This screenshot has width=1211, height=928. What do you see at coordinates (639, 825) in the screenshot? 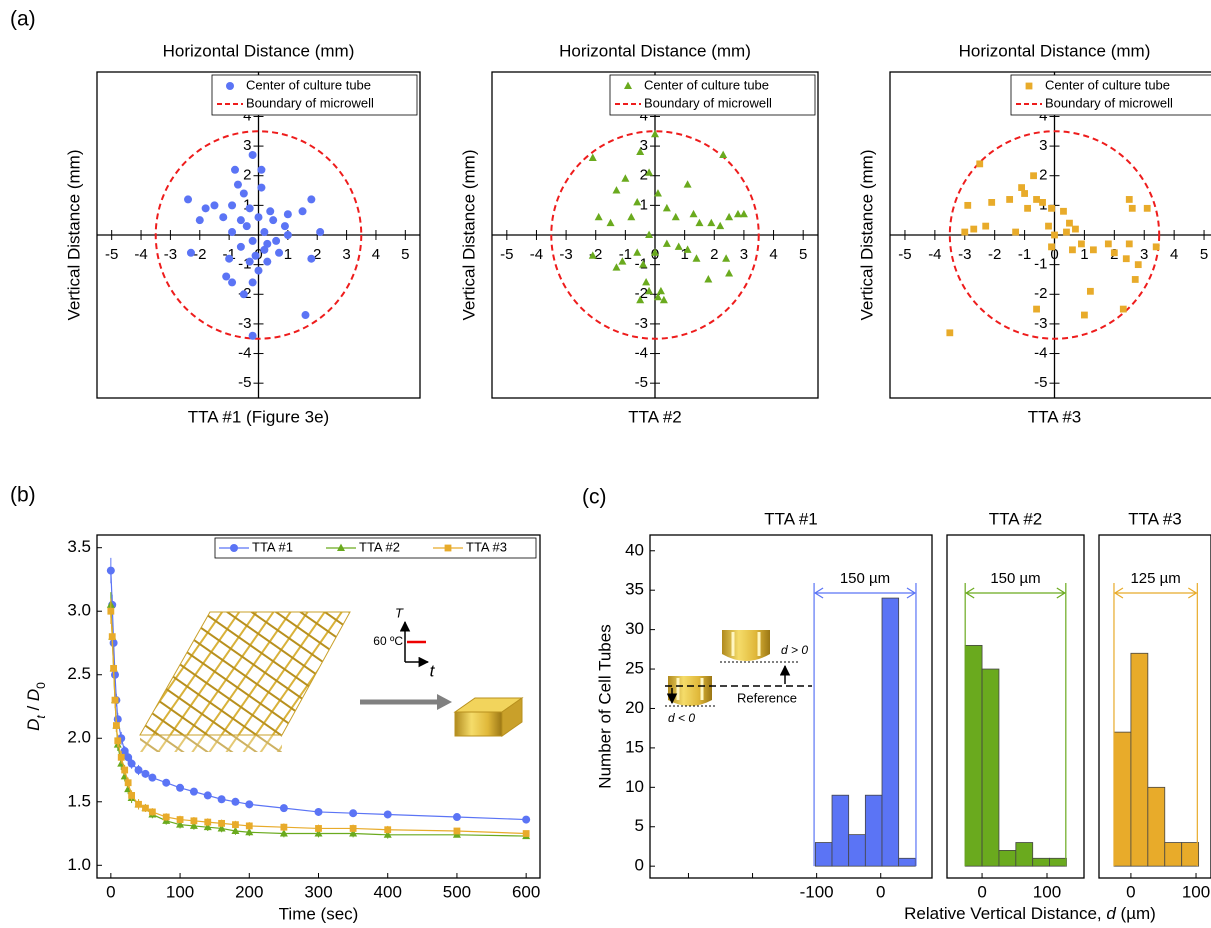
I see `y-tick-label: 5` at bounding box center [639, 825].